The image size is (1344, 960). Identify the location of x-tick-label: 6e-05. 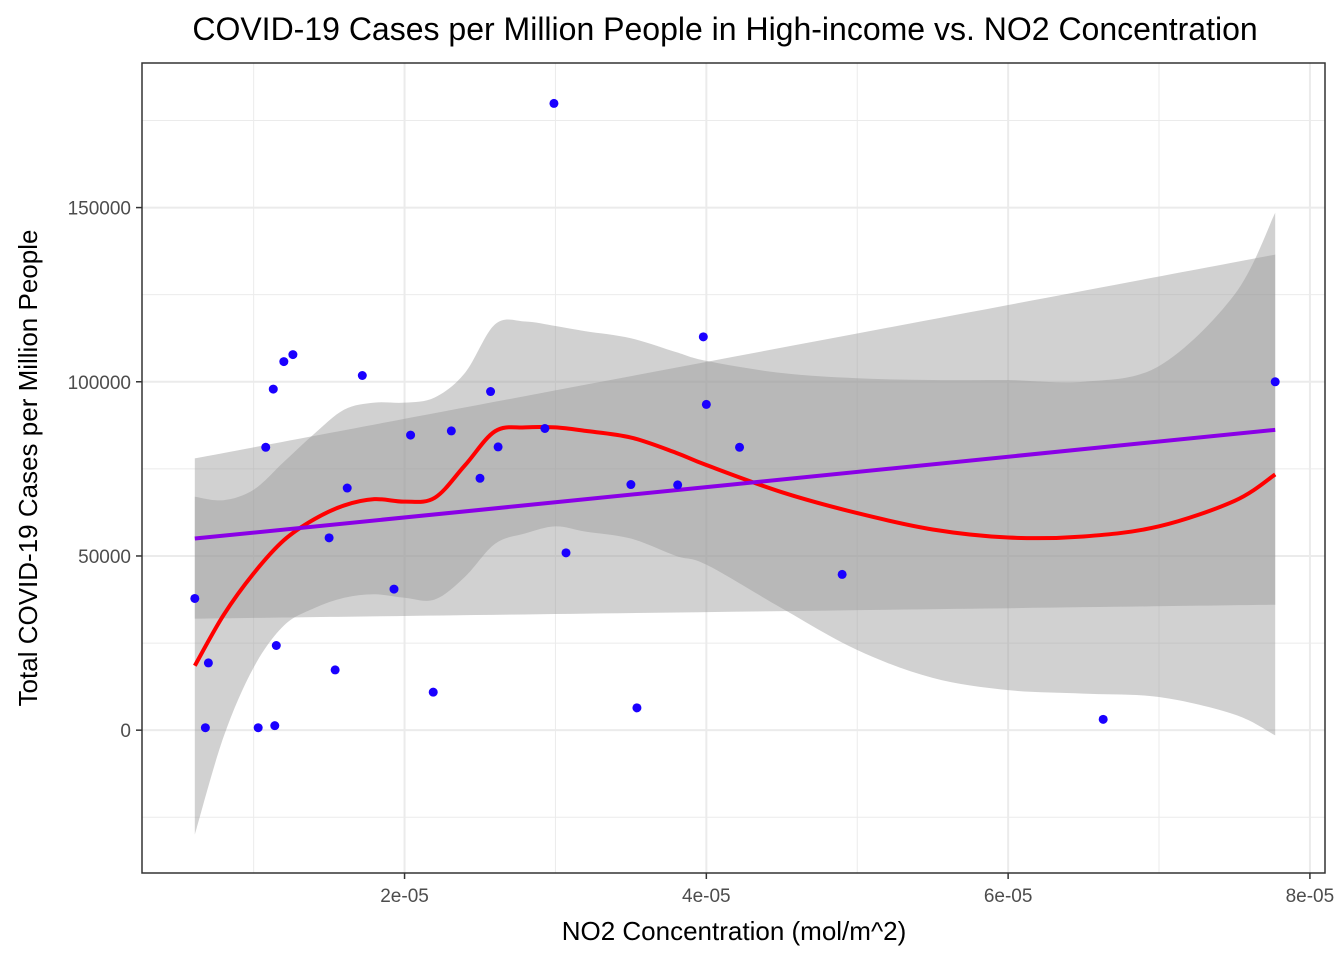
(1008, 896).